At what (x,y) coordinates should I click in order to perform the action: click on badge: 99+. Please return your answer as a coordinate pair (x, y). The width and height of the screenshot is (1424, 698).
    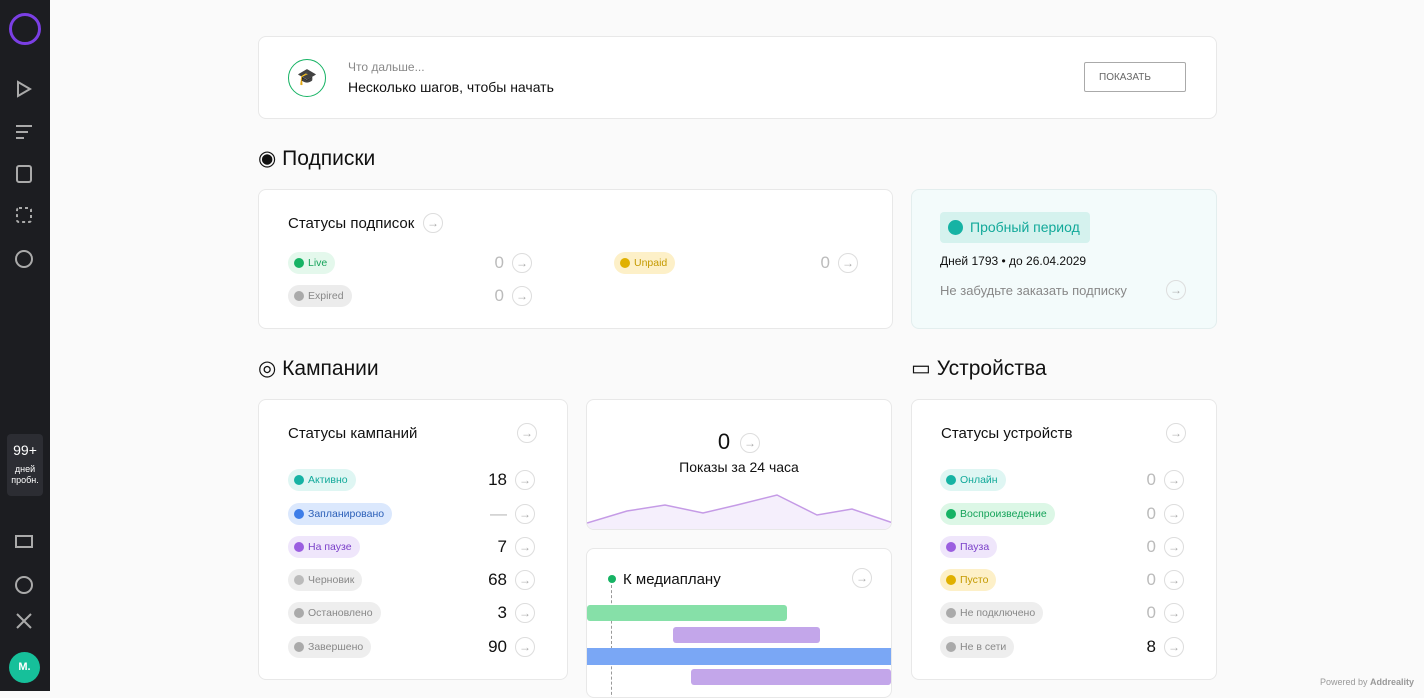
    Looking at the image, I should click on (25, 450).